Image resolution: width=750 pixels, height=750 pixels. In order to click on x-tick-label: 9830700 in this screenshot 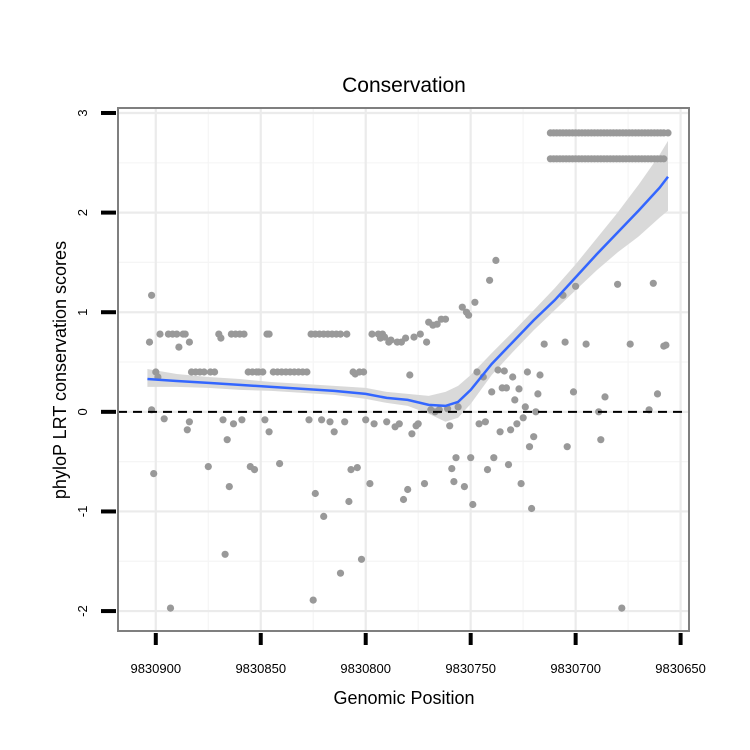, I will do `click(575, 668)`.